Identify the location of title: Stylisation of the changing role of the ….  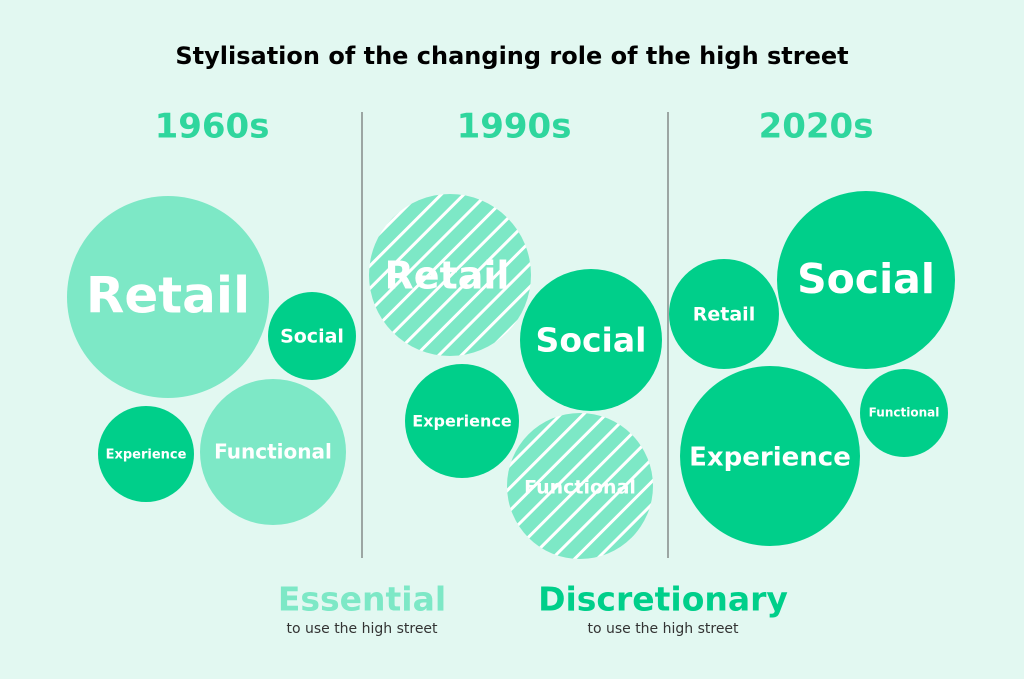
(511, 56).